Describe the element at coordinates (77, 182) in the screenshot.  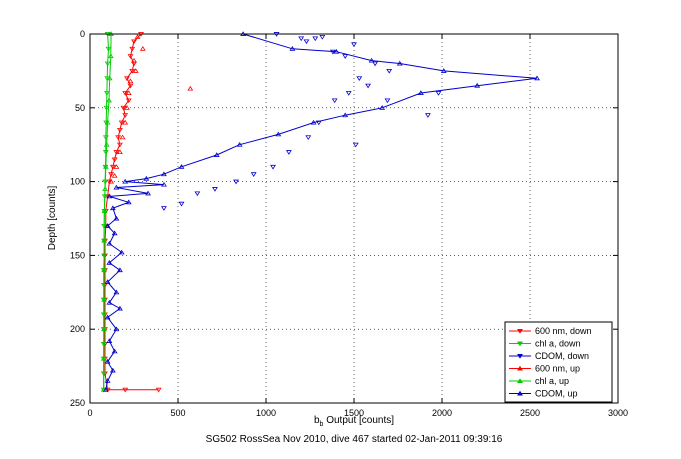
I see `y-tick-label: 100` at that location.